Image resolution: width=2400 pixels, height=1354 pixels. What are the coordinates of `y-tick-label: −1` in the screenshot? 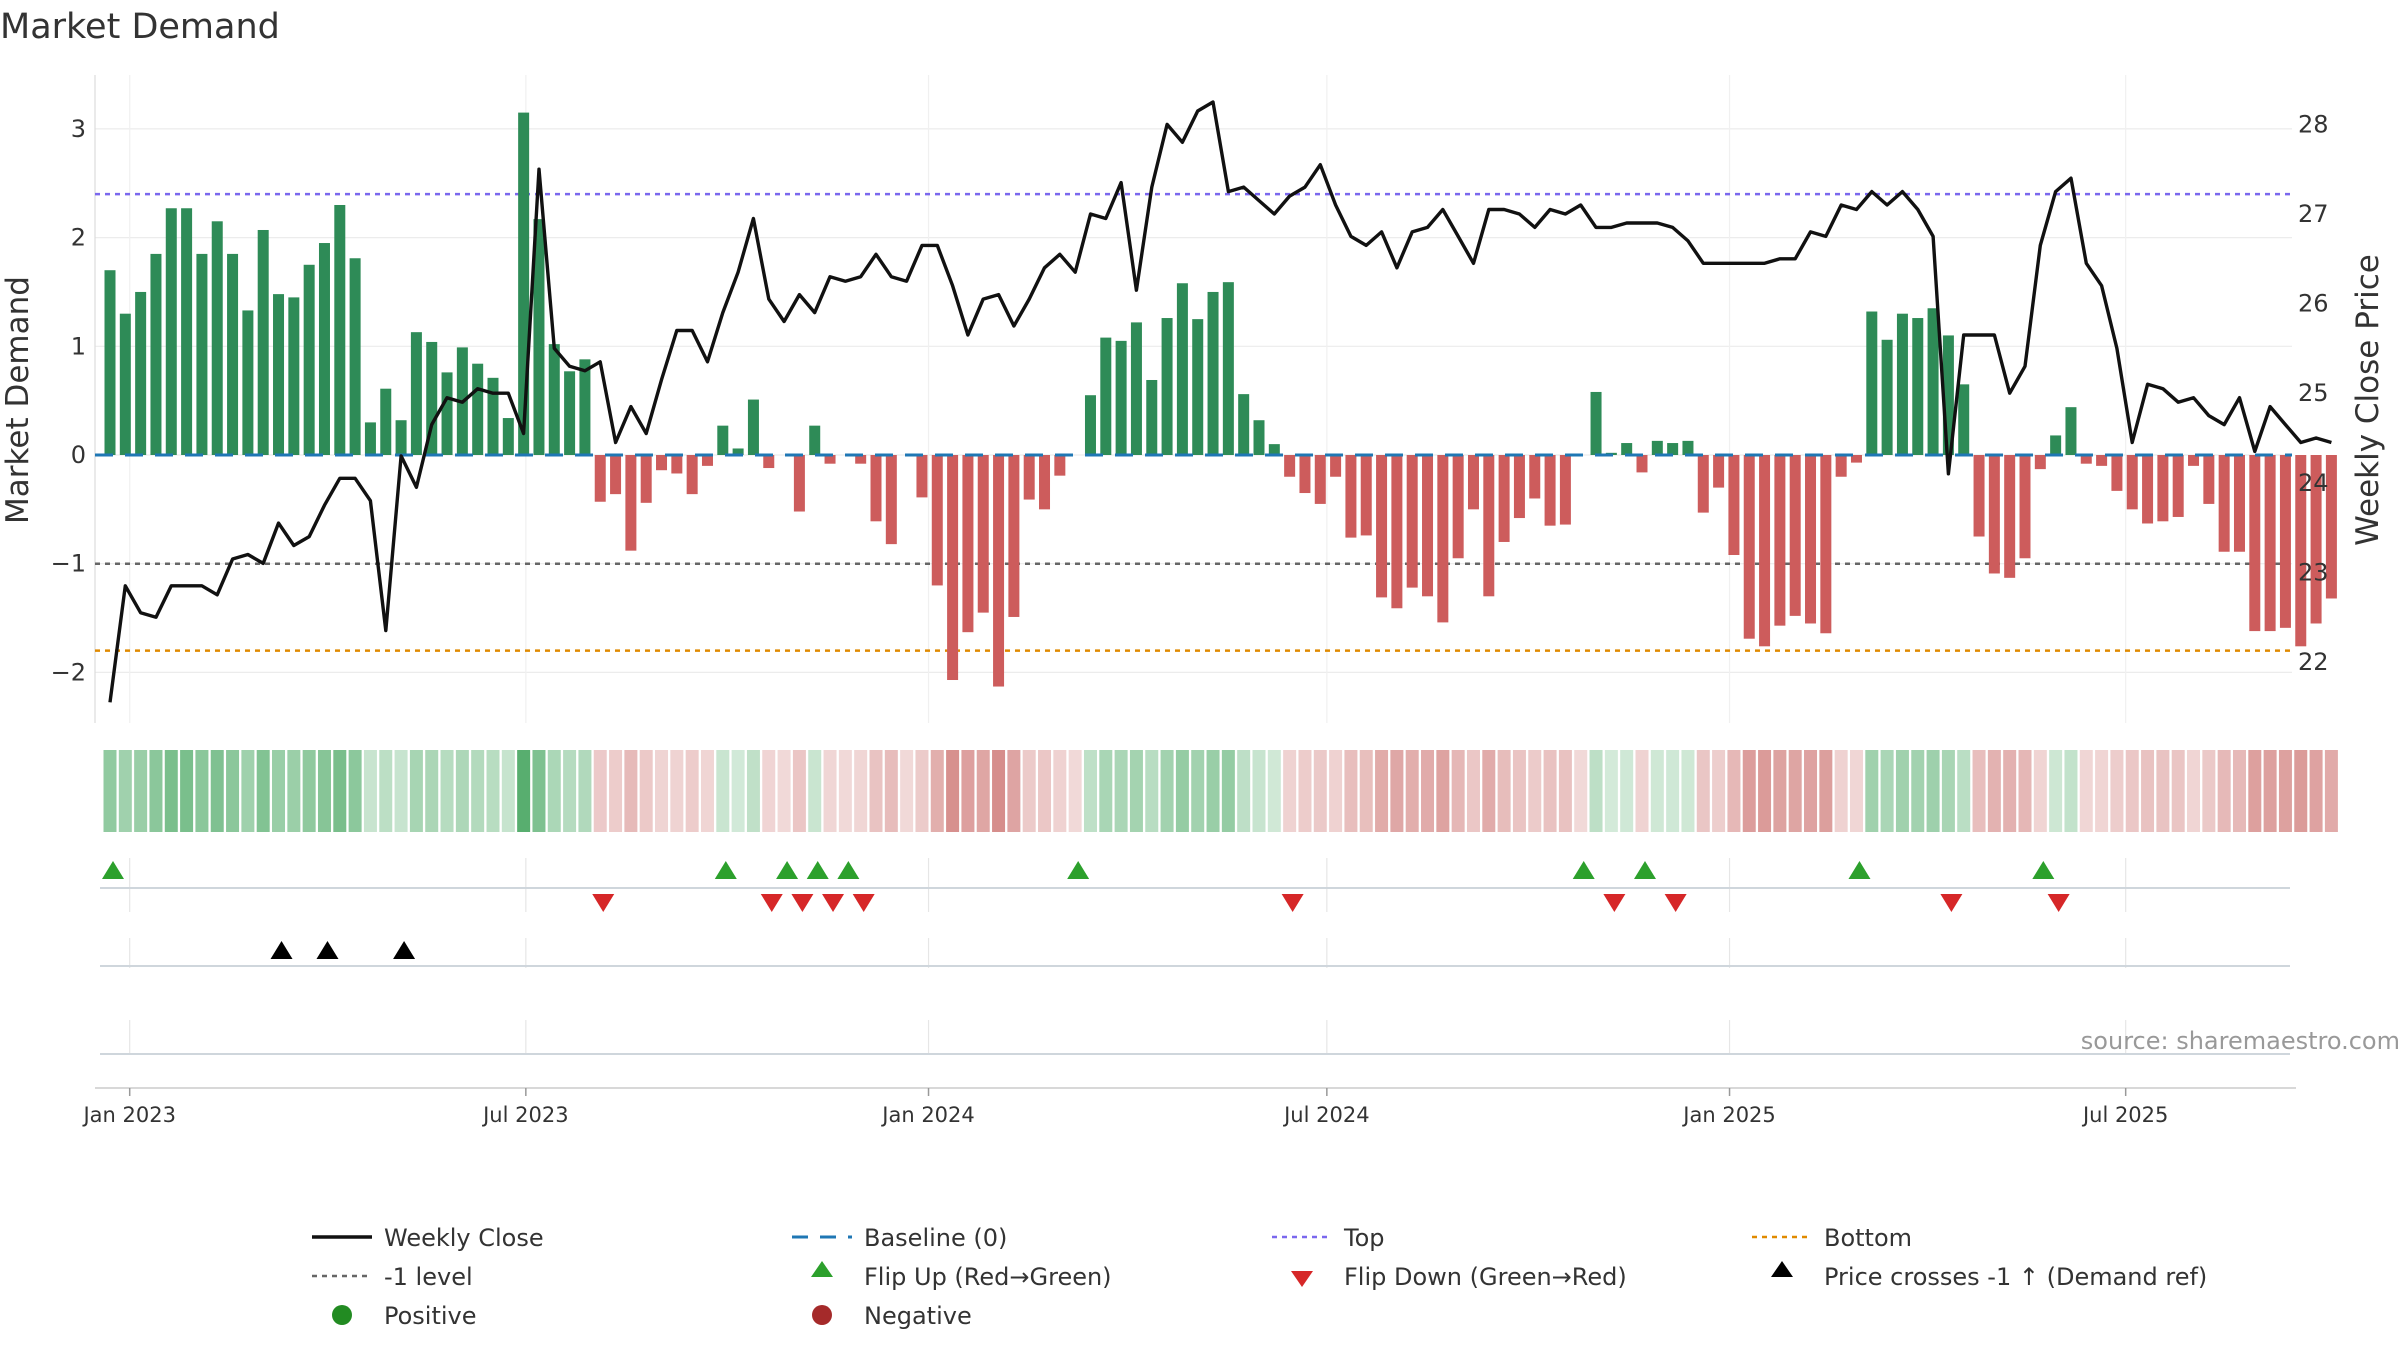 It's located at (68, 564).